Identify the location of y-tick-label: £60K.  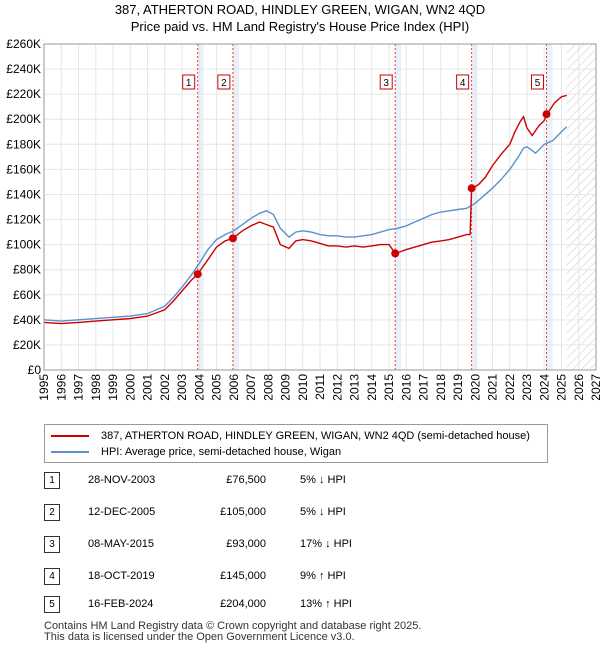
(27, 295).